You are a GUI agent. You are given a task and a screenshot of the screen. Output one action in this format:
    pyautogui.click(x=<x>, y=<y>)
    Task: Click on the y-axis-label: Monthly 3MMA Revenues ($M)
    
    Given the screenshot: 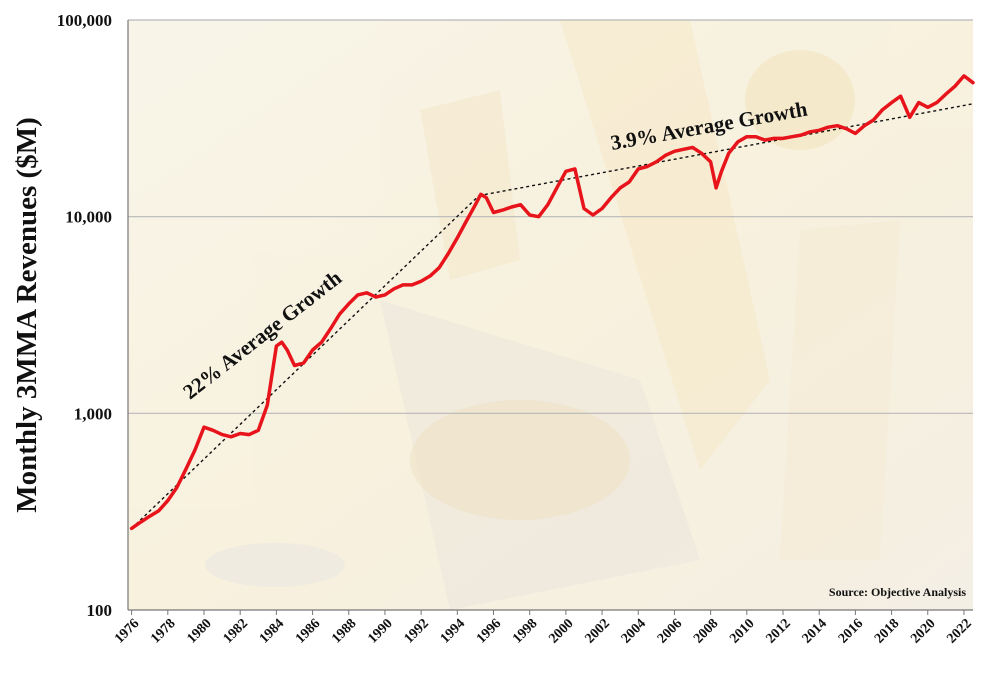 What is the action you would take?
    pyautogui.click(x=27, y=314)
    